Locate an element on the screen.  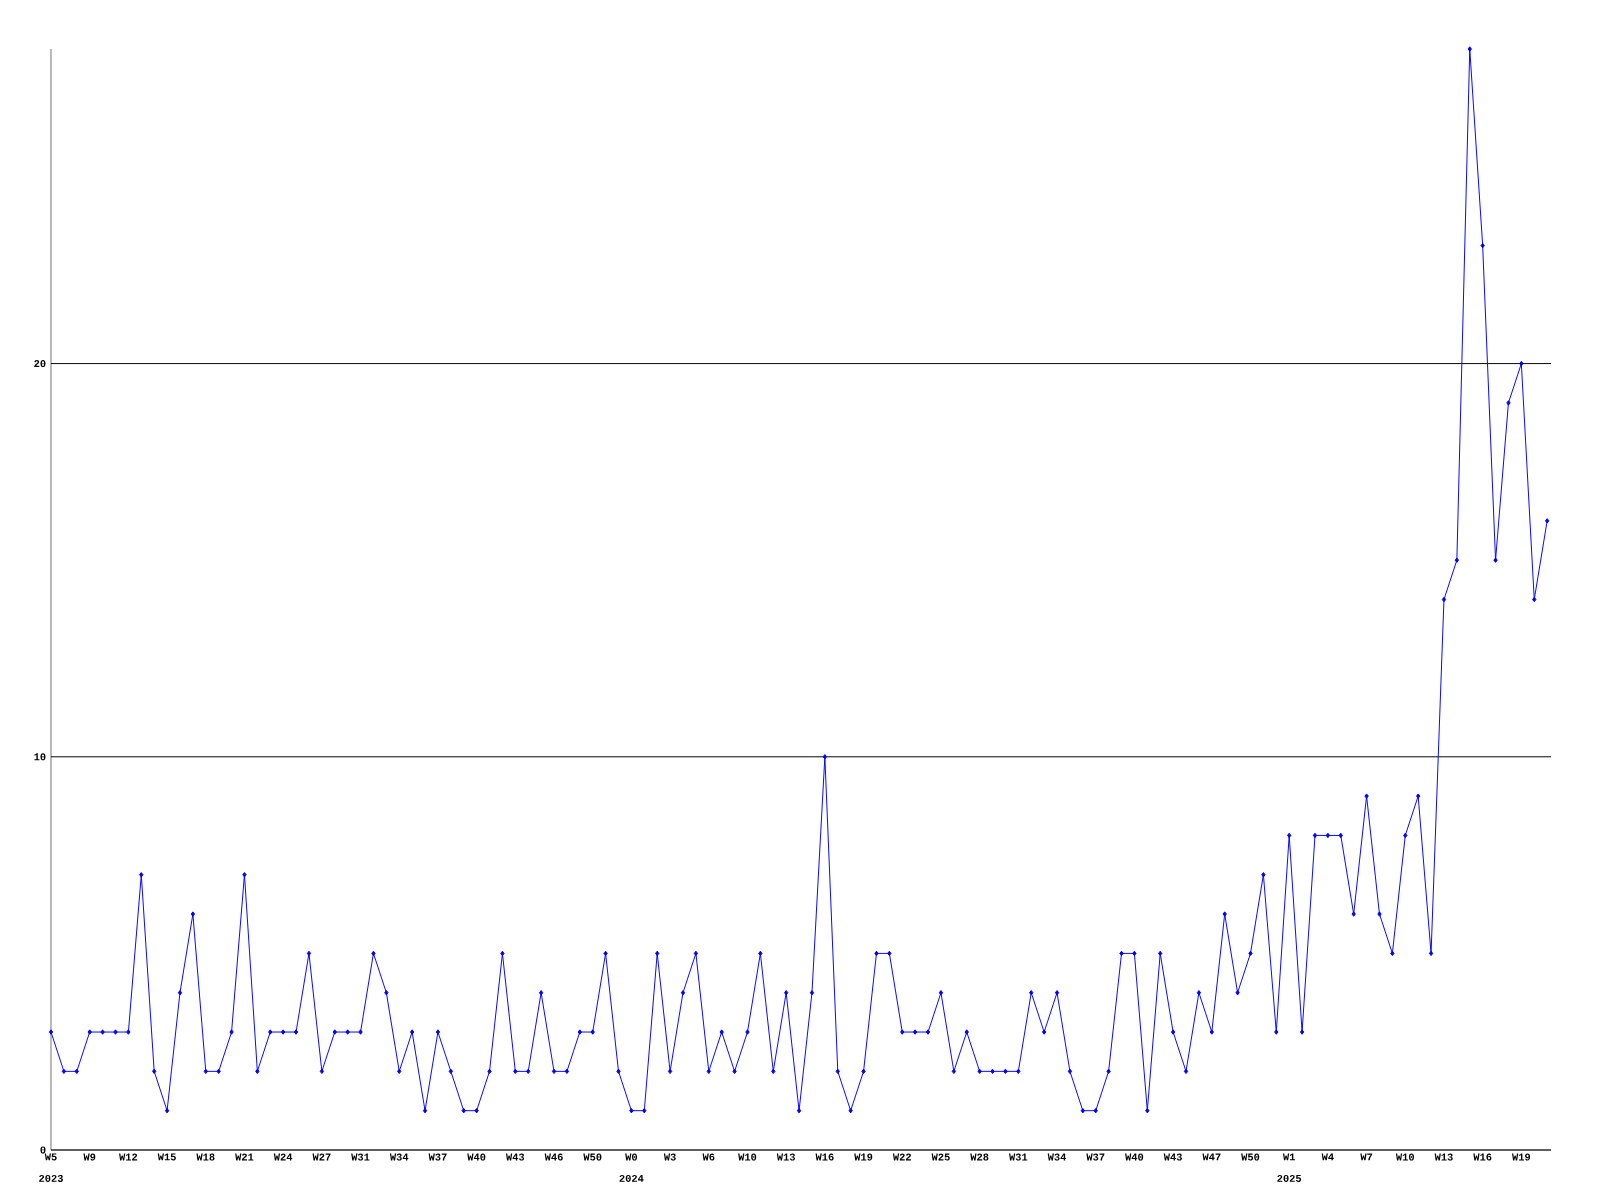
y-tick-label: 0 is located at coordinates (43, 1150).